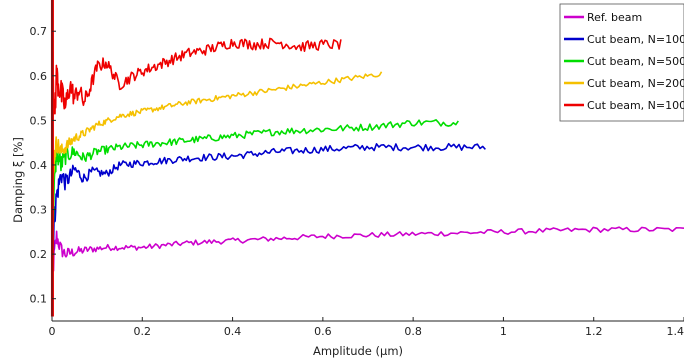 This screenshot has width=684, height=364. Describe the element at coordinates (358, 351) in the screenshot. I see `x-axis-label: Amplitude (µm)` at that location.